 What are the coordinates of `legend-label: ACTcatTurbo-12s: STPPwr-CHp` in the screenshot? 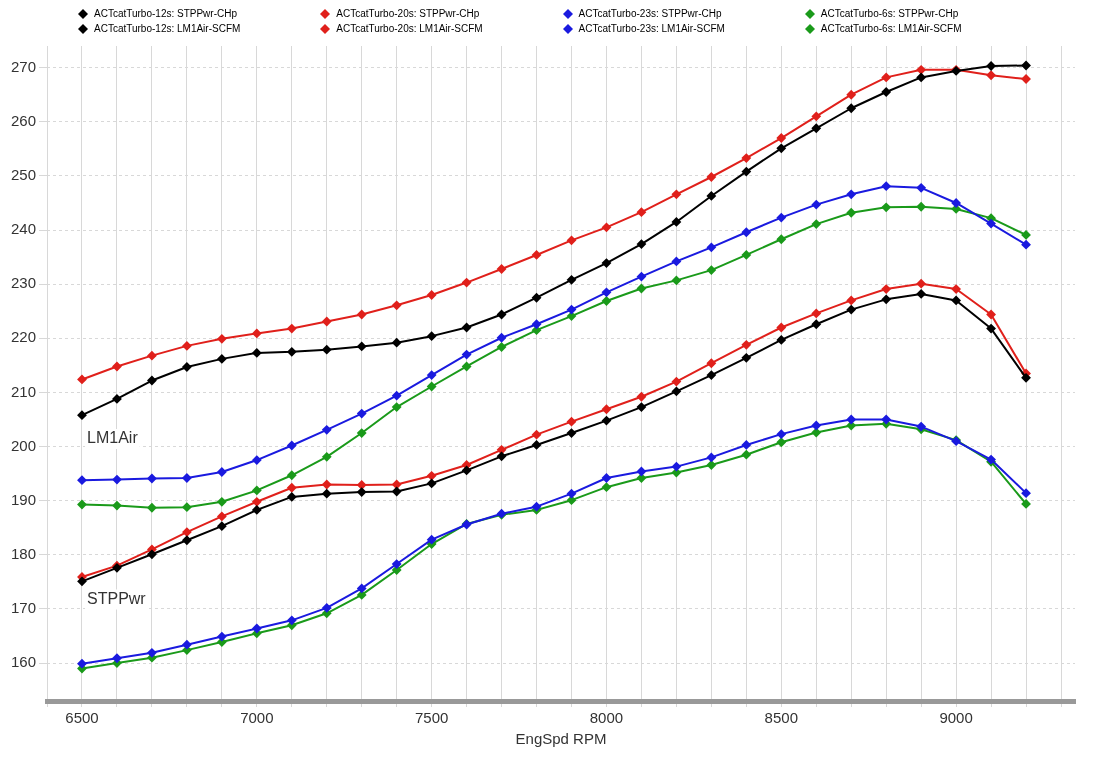 It's located at (165, 13).